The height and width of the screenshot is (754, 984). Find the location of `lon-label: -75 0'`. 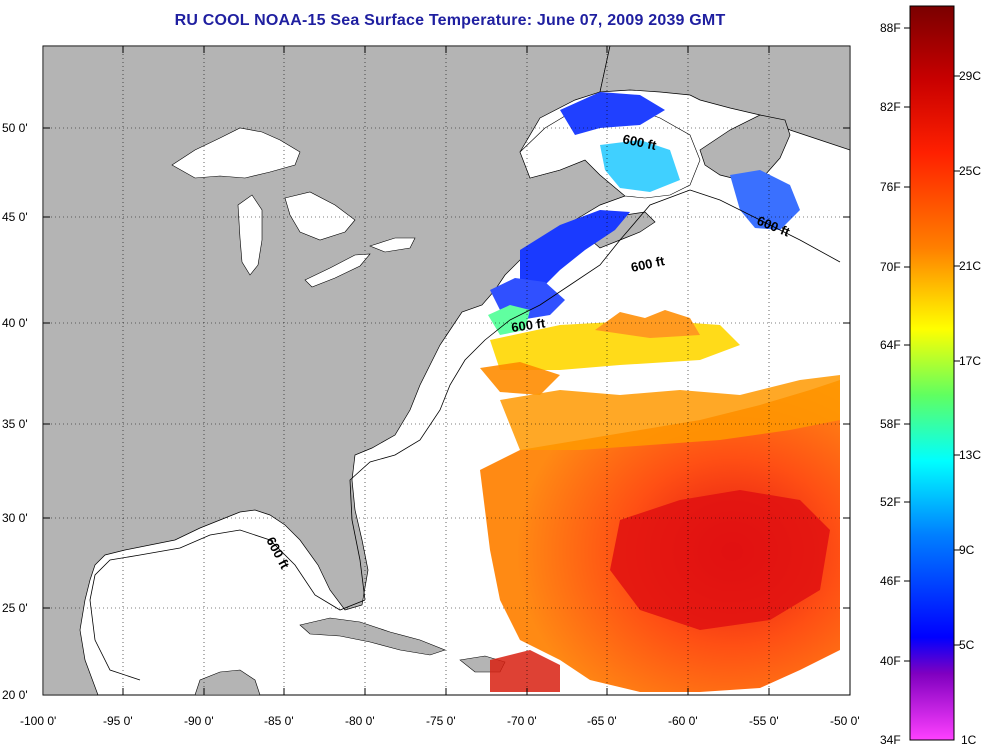

lon-label: -75 0' is located at coordinates (441, 721).